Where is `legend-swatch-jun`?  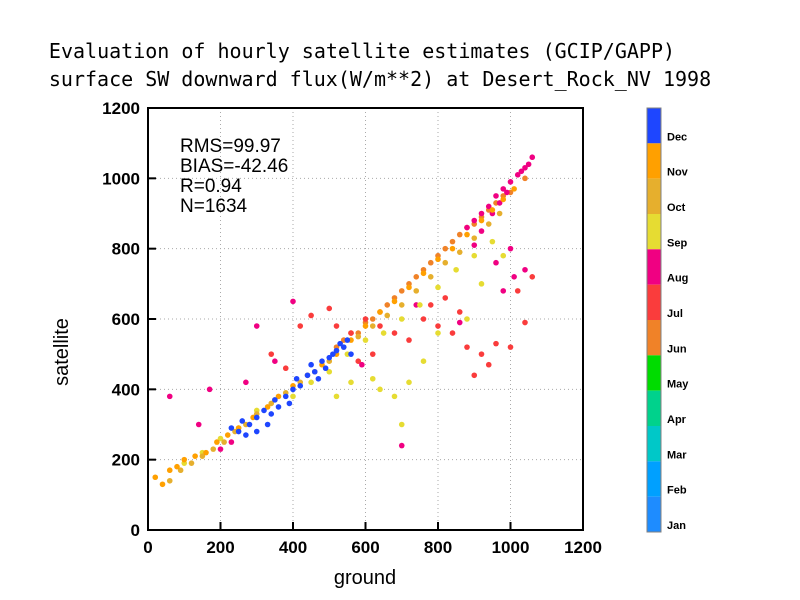
legend-swatch-jun is located at coordinates (654, 338).